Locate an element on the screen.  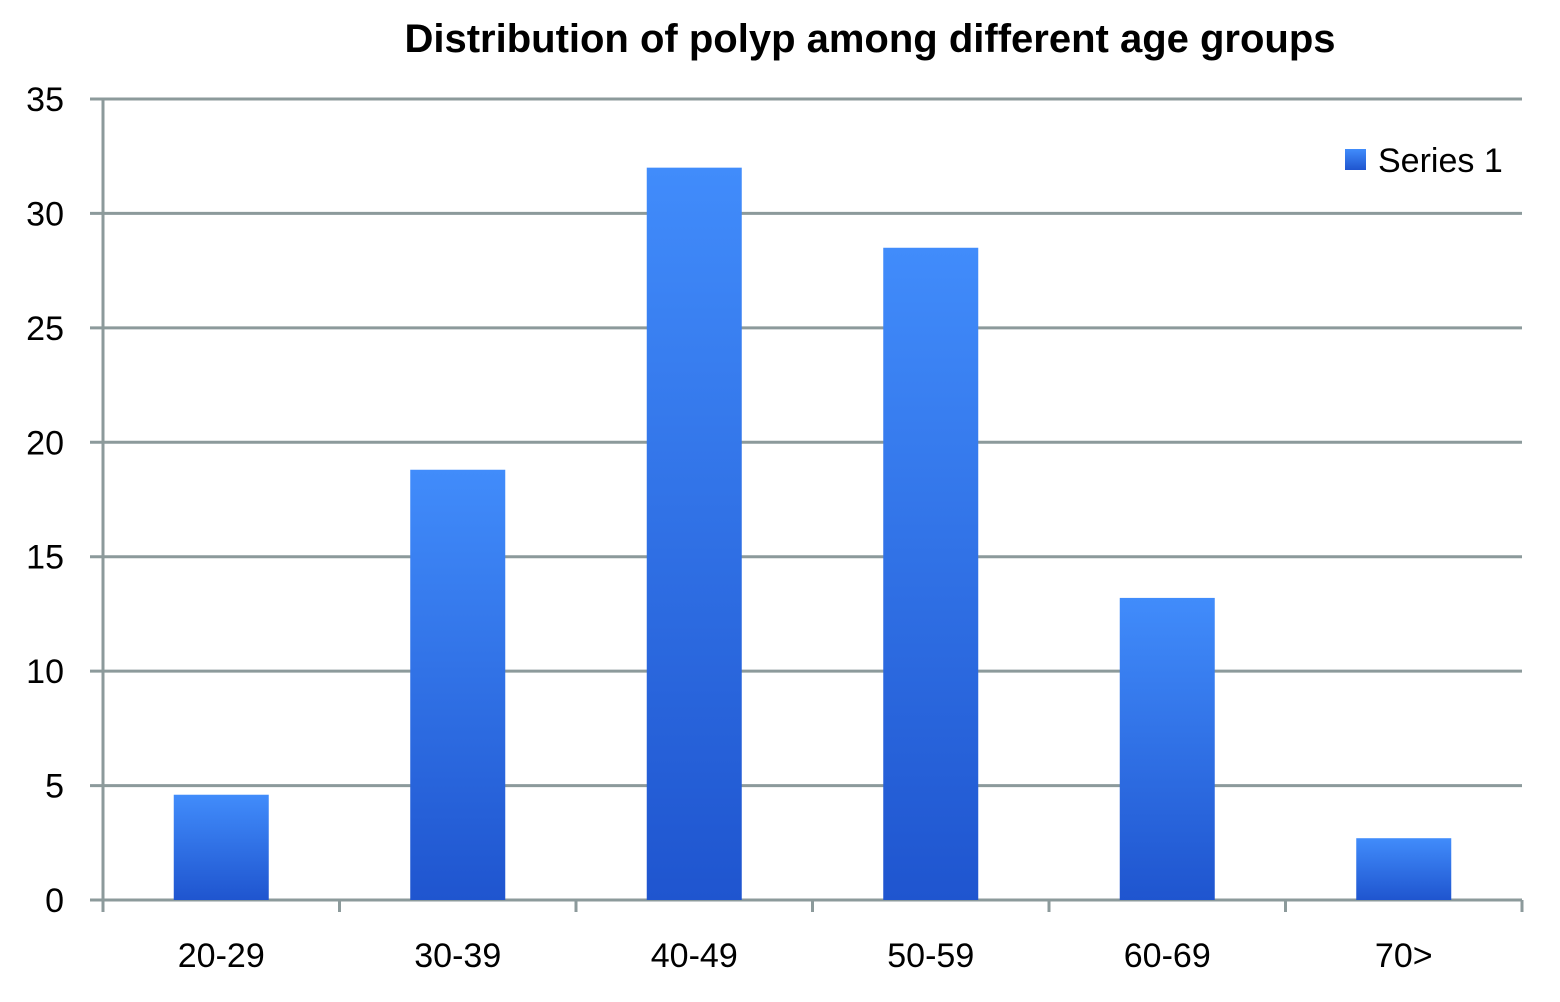
x-tick-label: 30-39 is located at coordinates (457, 956).